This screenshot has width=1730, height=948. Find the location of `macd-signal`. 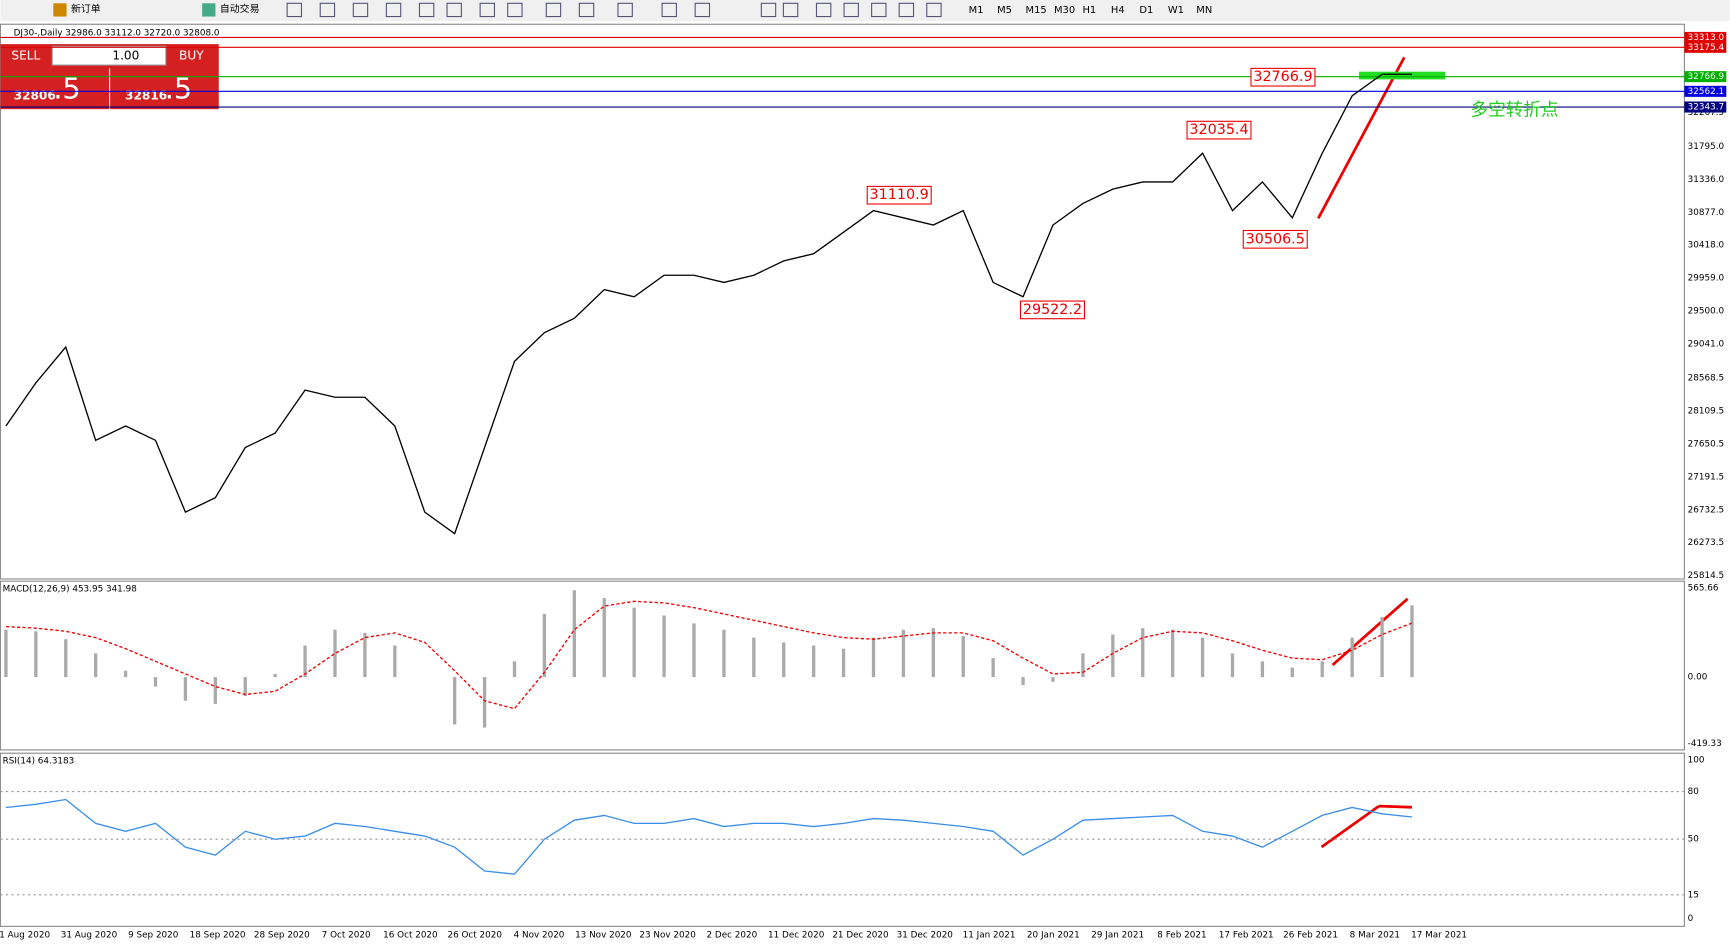

macd-signal is located at coordinates (709, 655).